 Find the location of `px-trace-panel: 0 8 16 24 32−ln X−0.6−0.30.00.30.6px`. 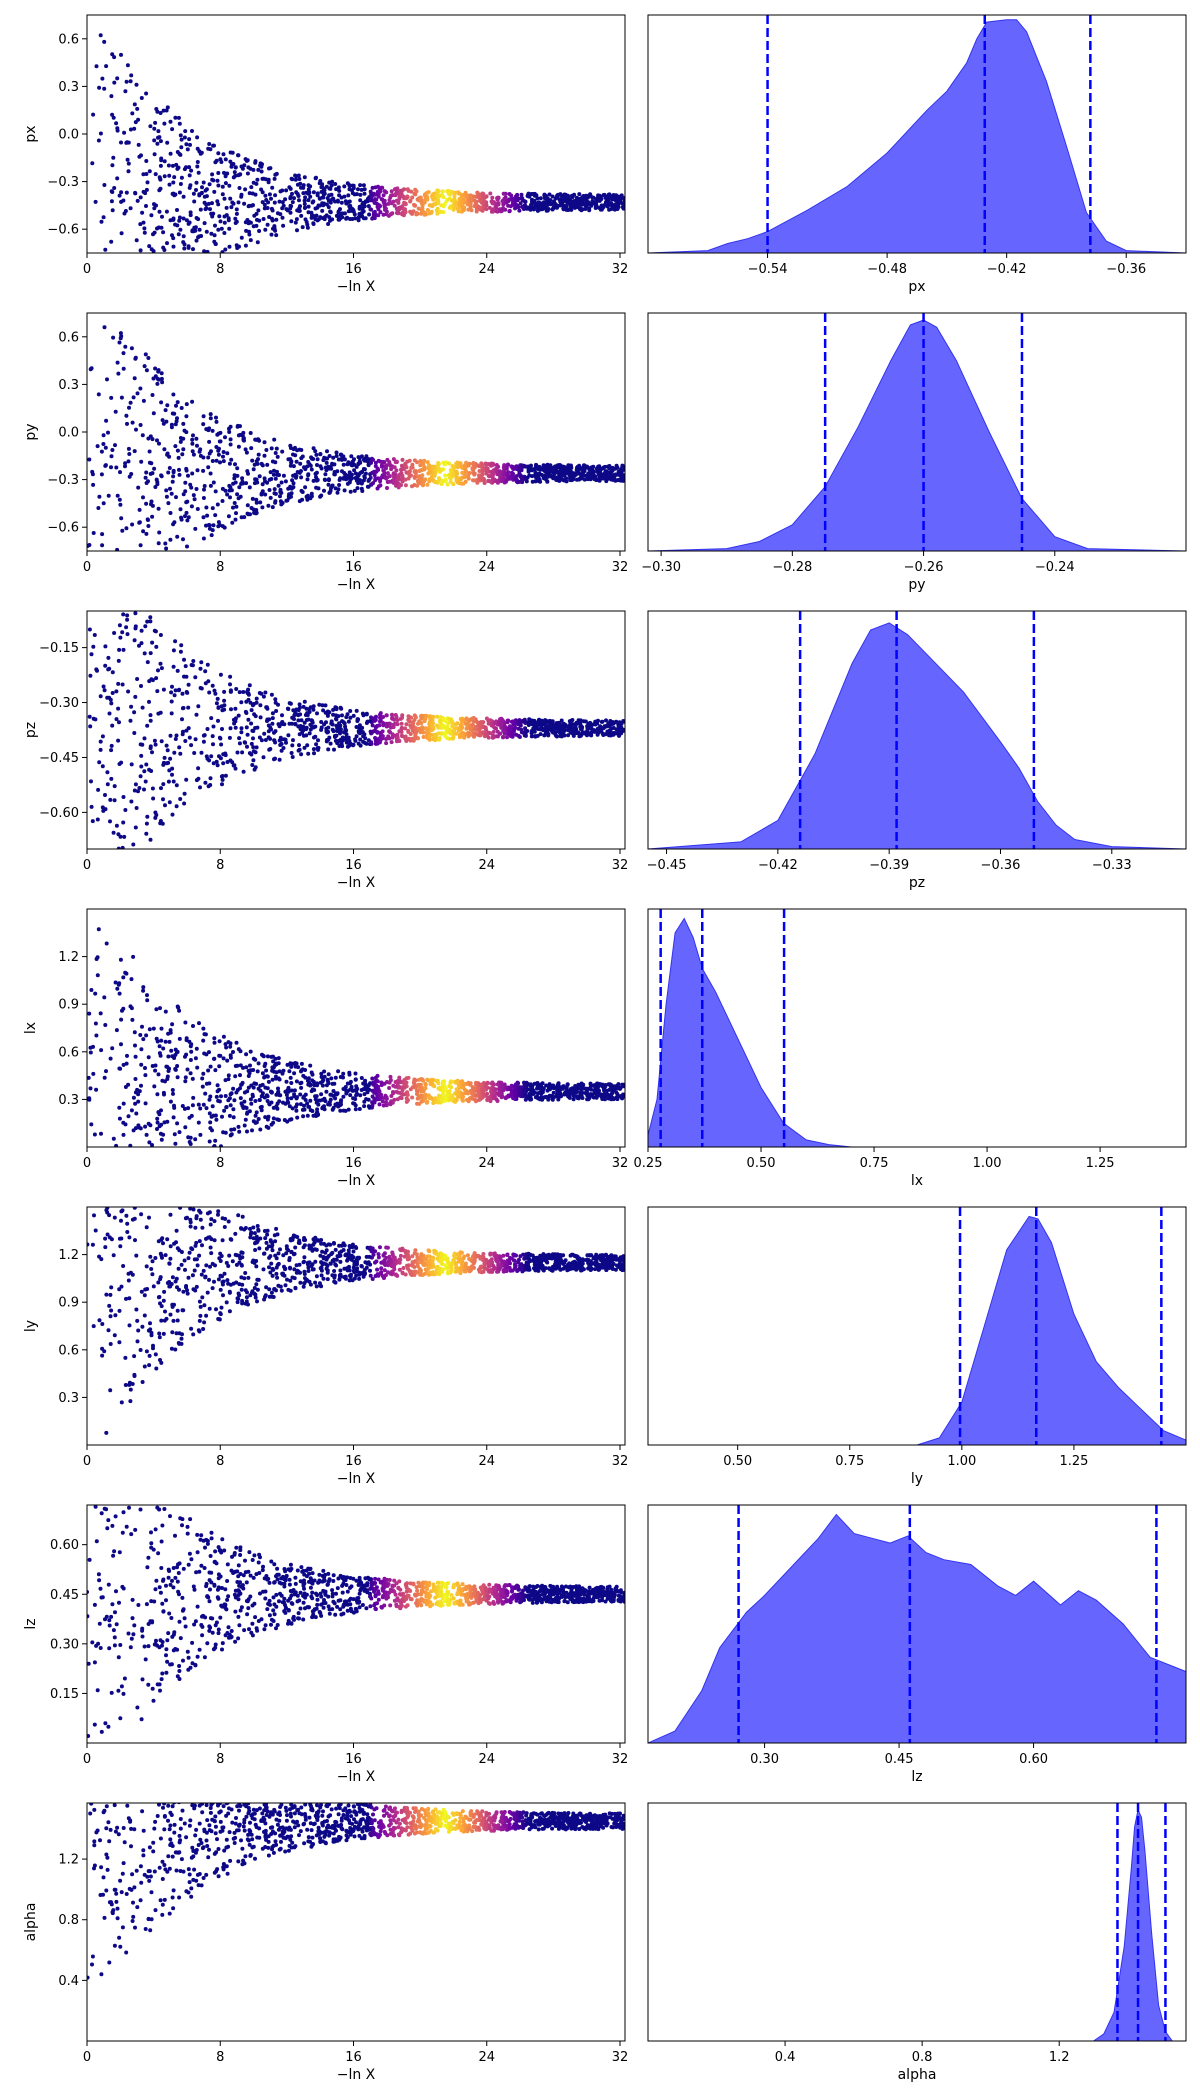

px-trace-panel: 0 8 16 24 32−ln X−0.6−0.30.00.30.6px is located at coordinates (325, 154).